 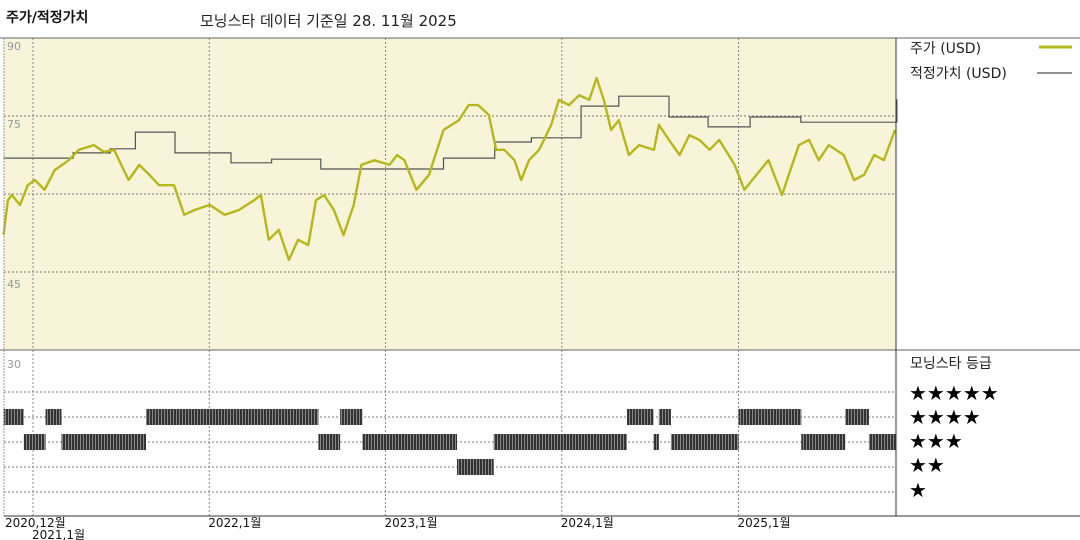 What do you see at coordinates (14, 46) in the screenshot?
I see `y-tick-label: 90` at bounding box center [14, 46].